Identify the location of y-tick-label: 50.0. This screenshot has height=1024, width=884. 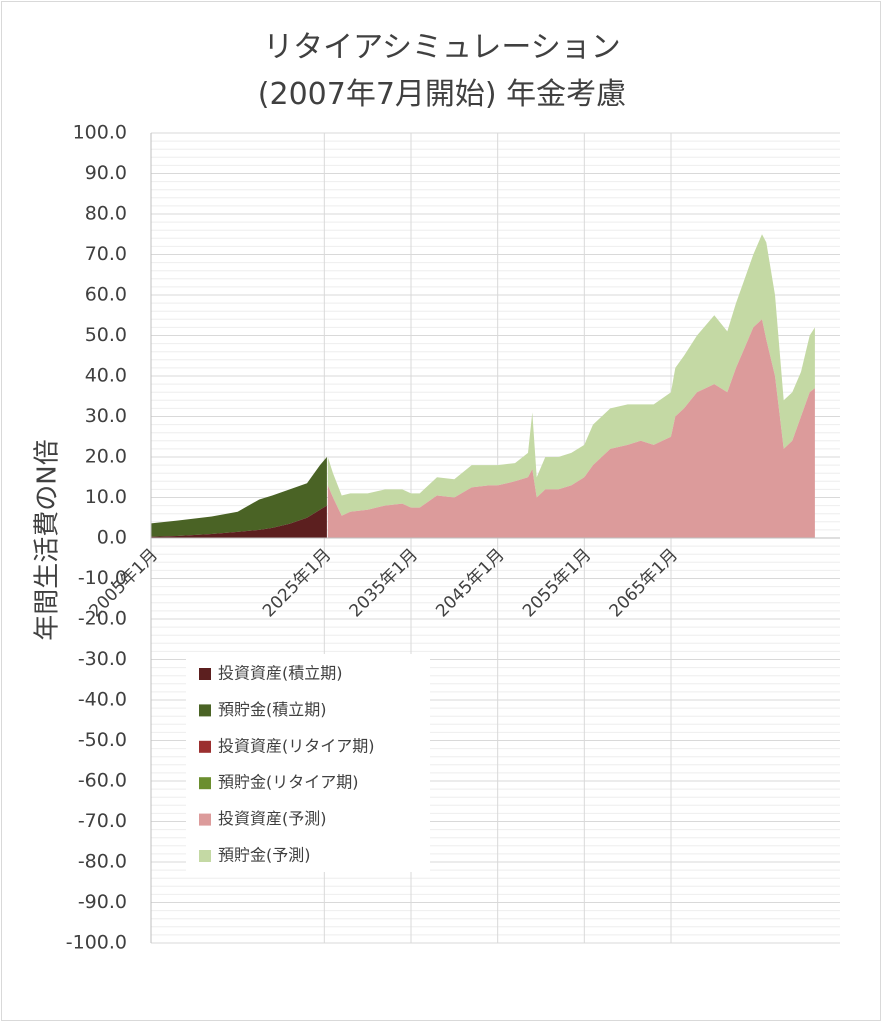
(106, 335).